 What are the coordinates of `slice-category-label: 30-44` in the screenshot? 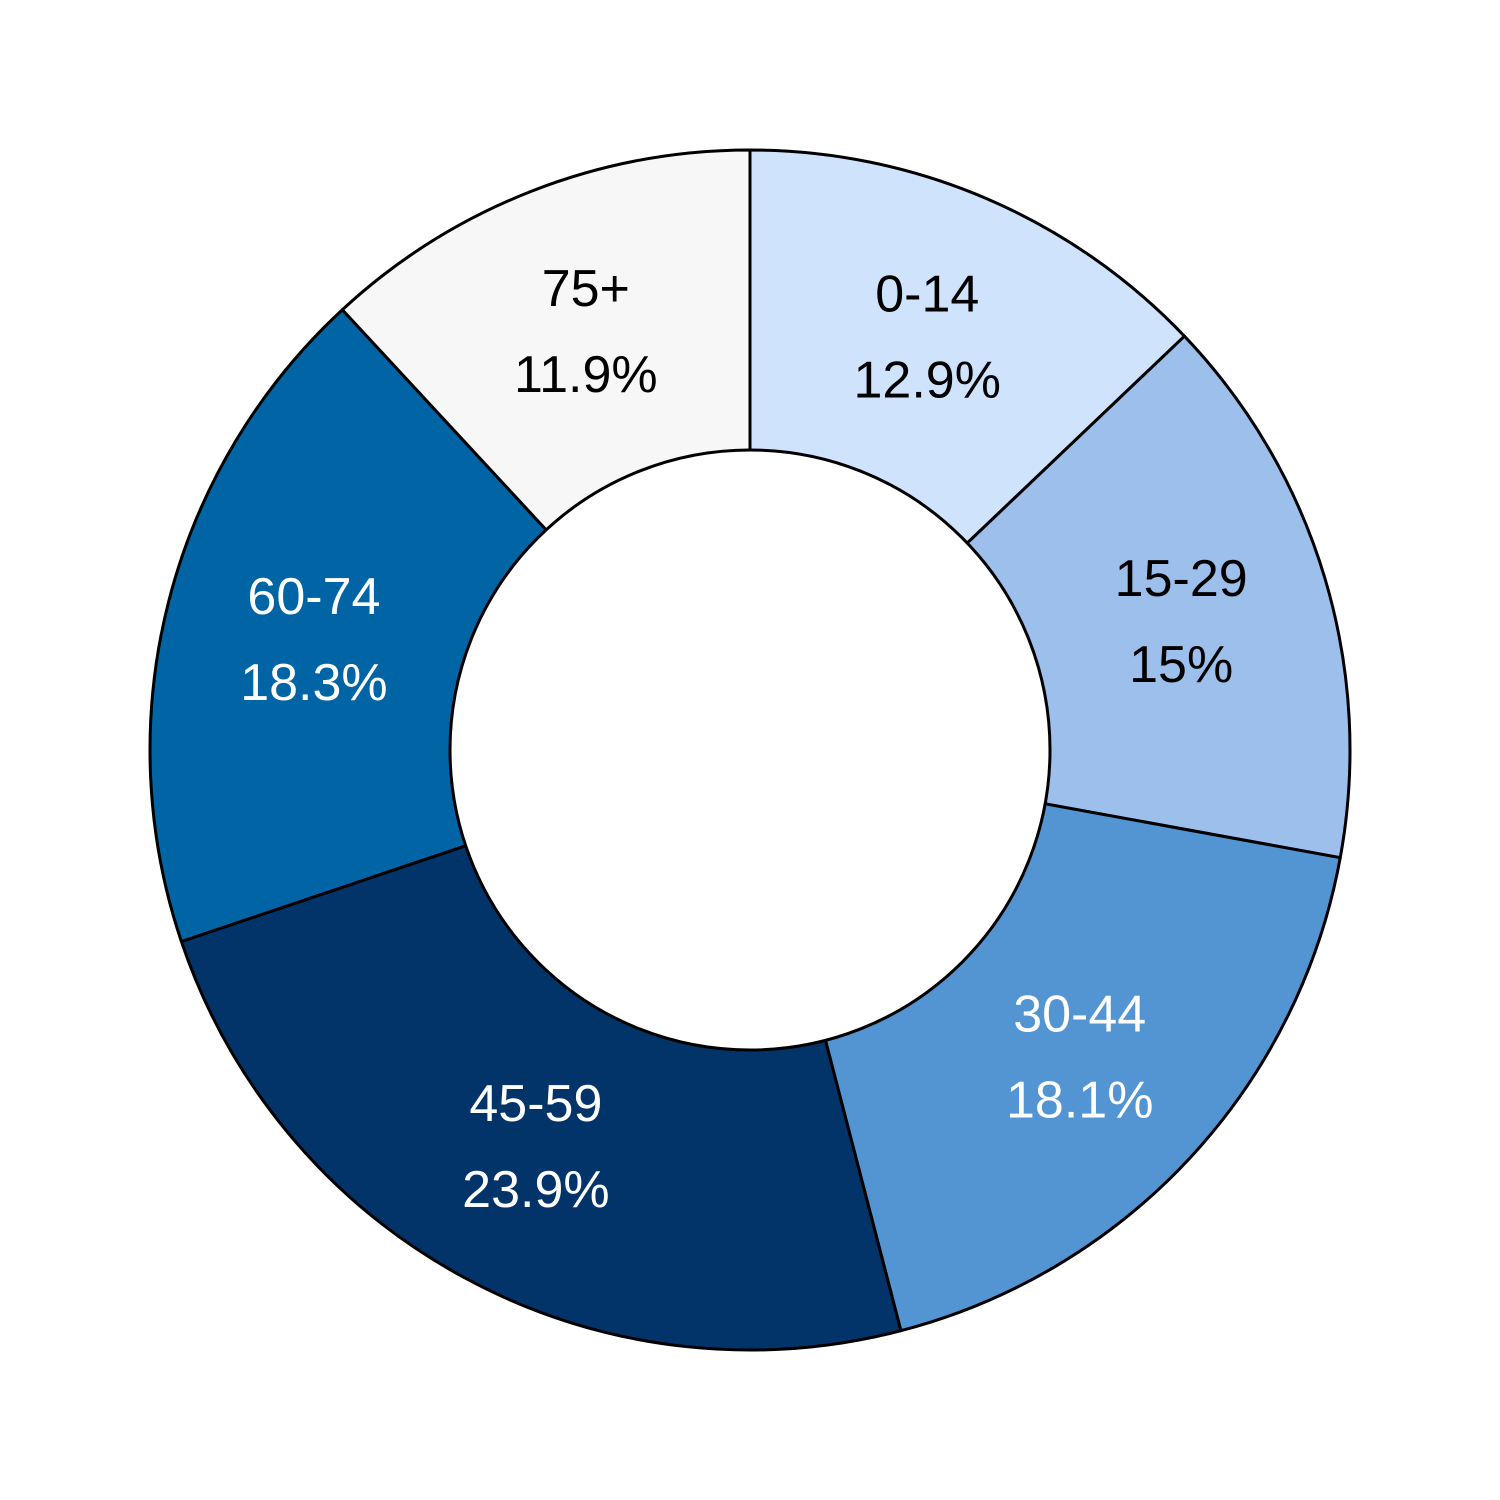 It's located at (1079, 1014).